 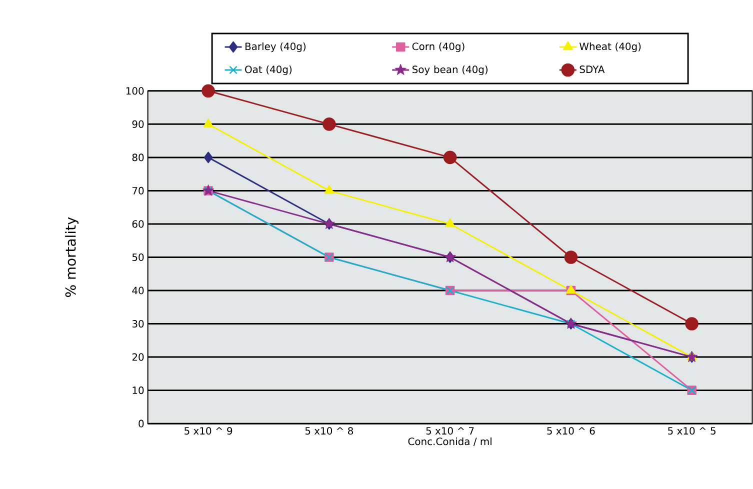 What do you see at coordinates (135, 91) in the screenshot?
I see `y-tick-label: 100` at bounding box center [135, 91].